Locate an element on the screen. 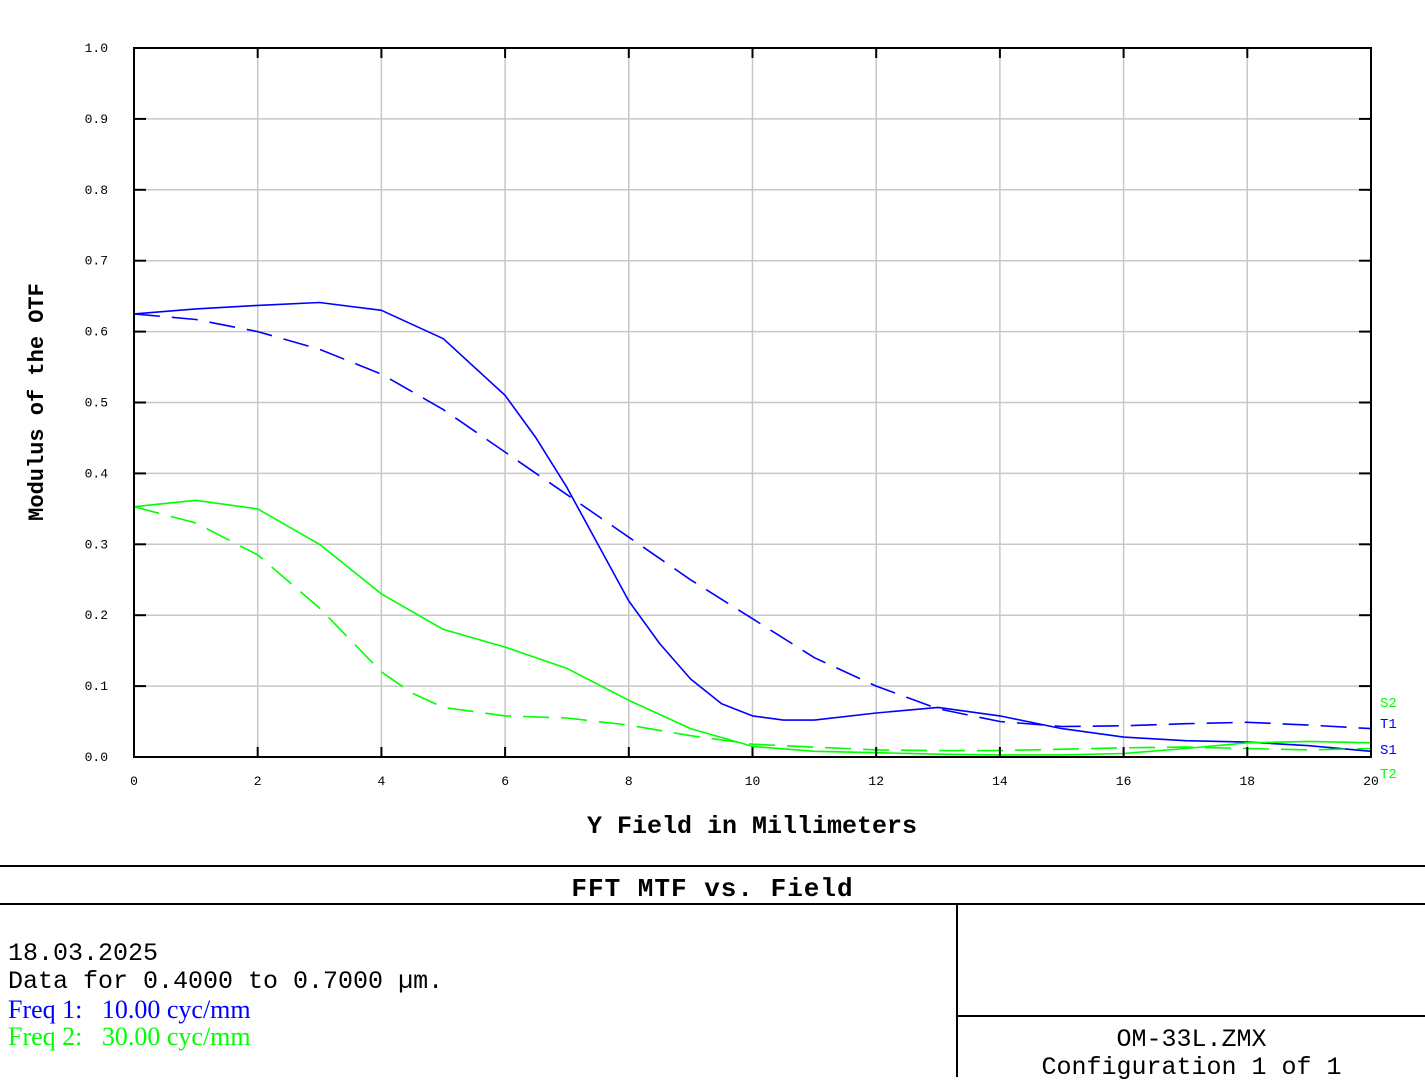  x-tick-label: 4 is located at coordinates (381, 781).